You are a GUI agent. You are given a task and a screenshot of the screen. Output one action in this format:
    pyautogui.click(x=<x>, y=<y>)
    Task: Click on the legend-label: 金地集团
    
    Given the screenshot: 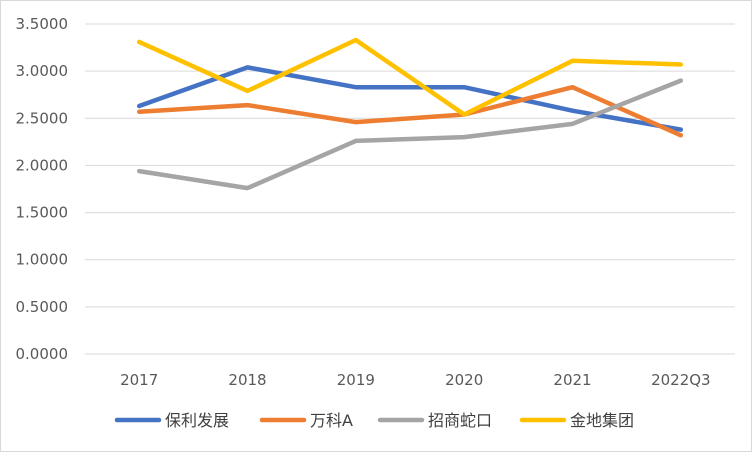 What is the action you would take?
    pyautogui.click(x=602, y=420)
    